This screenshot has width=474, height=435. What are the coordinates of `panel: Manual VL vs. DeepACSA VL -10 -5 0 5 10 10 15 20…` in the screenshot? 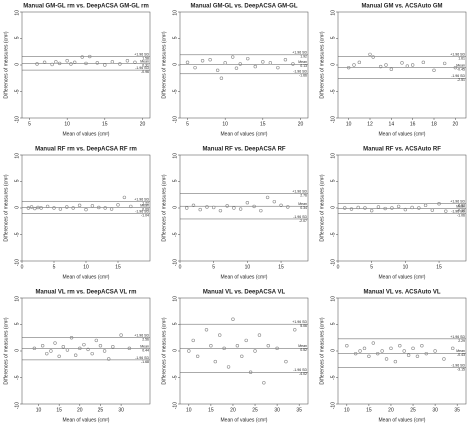 It's located at (235, 356).